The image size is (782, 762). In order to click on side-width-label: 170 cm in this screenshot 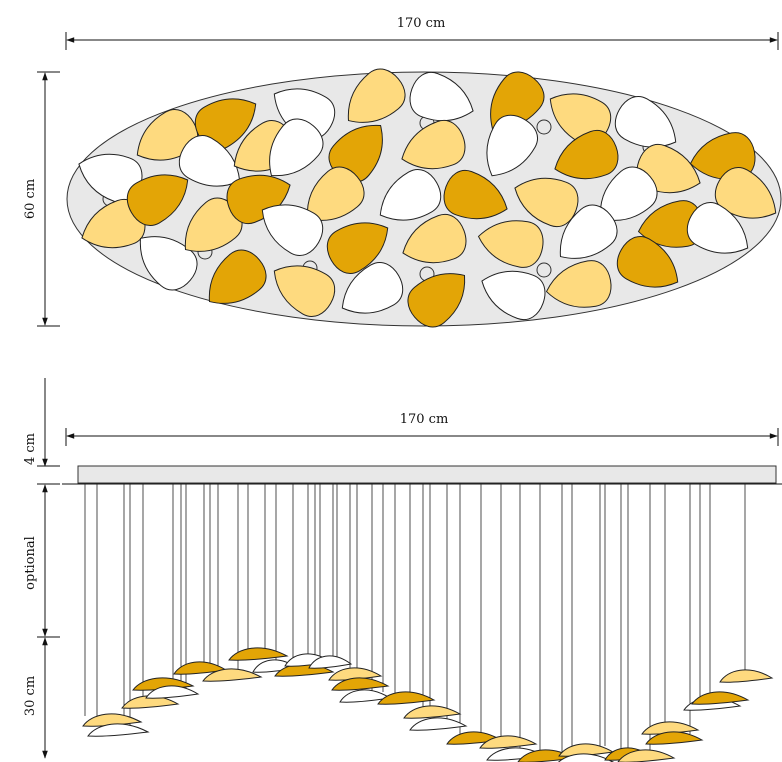, I will do `click(424, 419)`.